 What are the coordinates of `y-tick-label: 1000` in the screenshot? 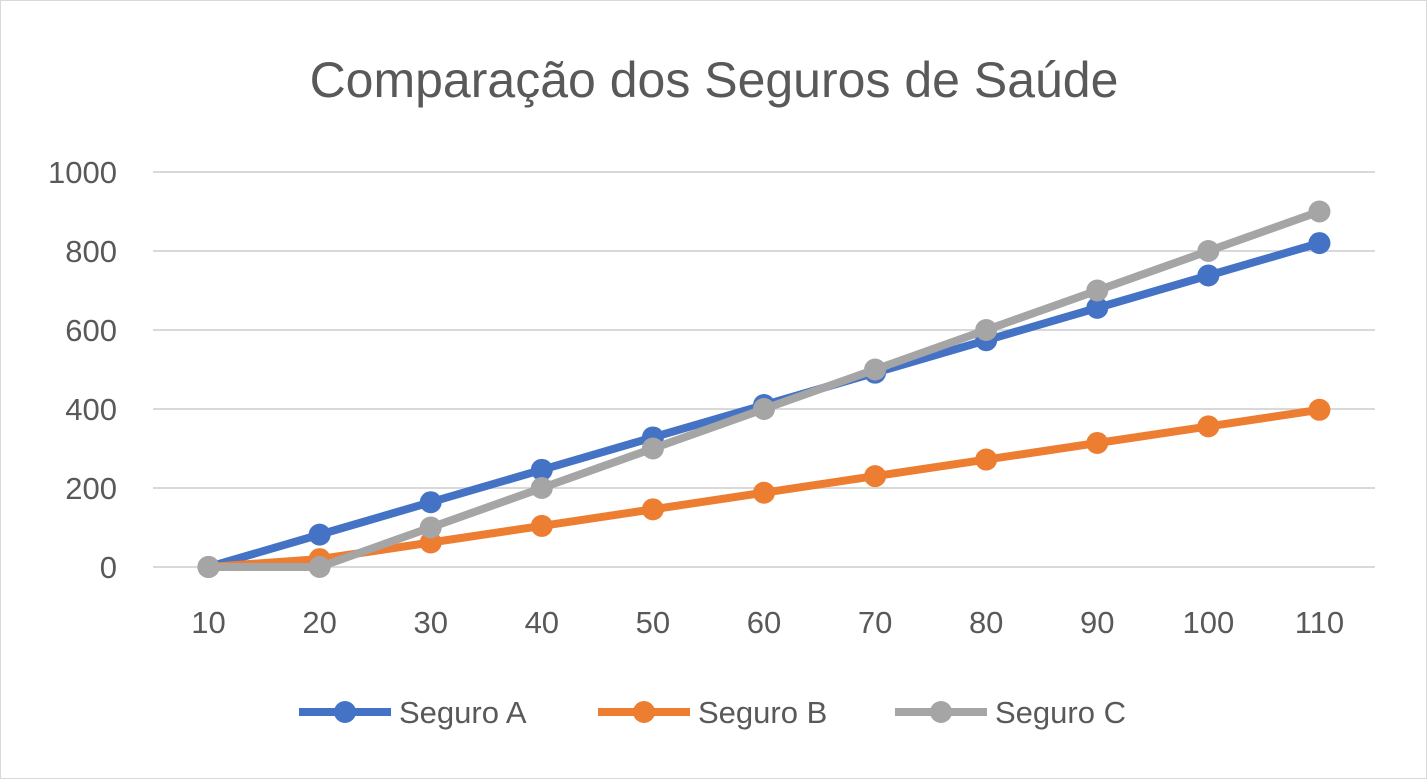 It's located at (82, 172).